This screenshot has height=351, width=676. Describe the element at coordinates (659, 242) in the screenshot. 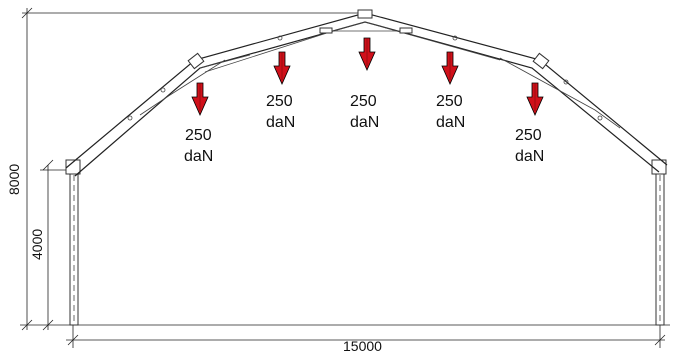

I see `right-column` at that location.